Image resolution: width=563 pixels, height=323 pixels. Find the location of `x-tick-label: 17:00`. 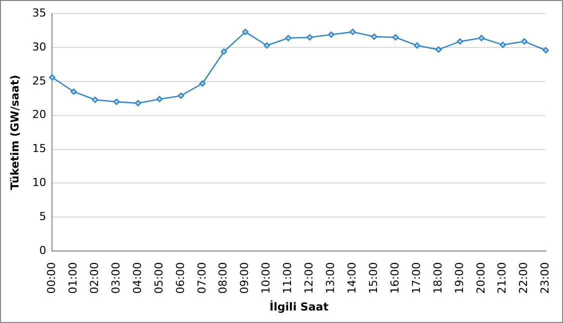

x-tick-label: 17:00 is located at coordinates (416, 278).